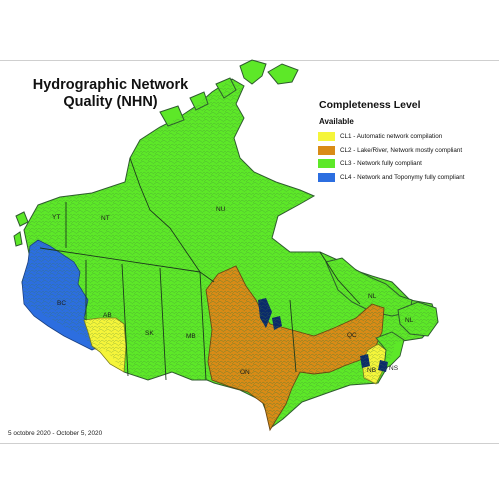 This screenshot has height=500, width=500. Describe the element at coordinates (391, 136) in the screenshot. I see `legend-label: CL1 - Automatic network compilation` at that location.